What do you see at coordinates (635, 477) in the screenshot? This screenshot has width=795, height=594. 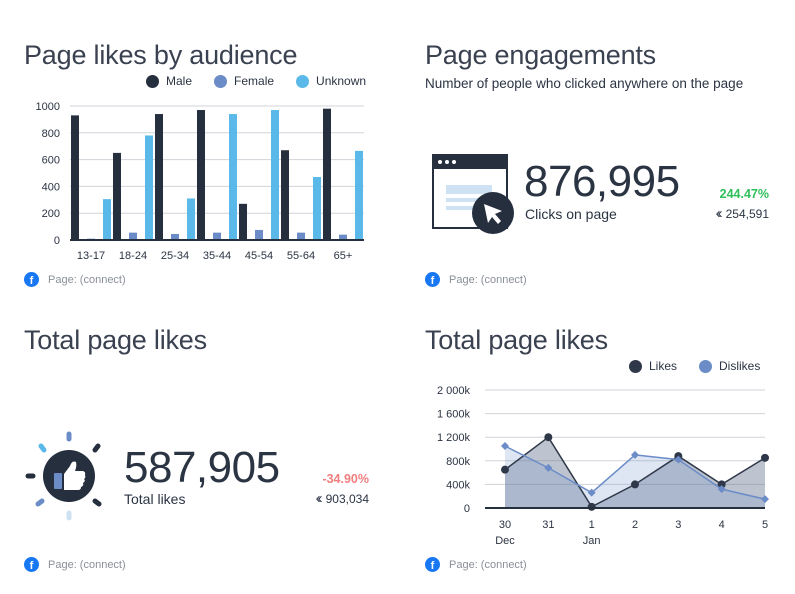 I see `area-dislikes` at bounding box center [635, 477].